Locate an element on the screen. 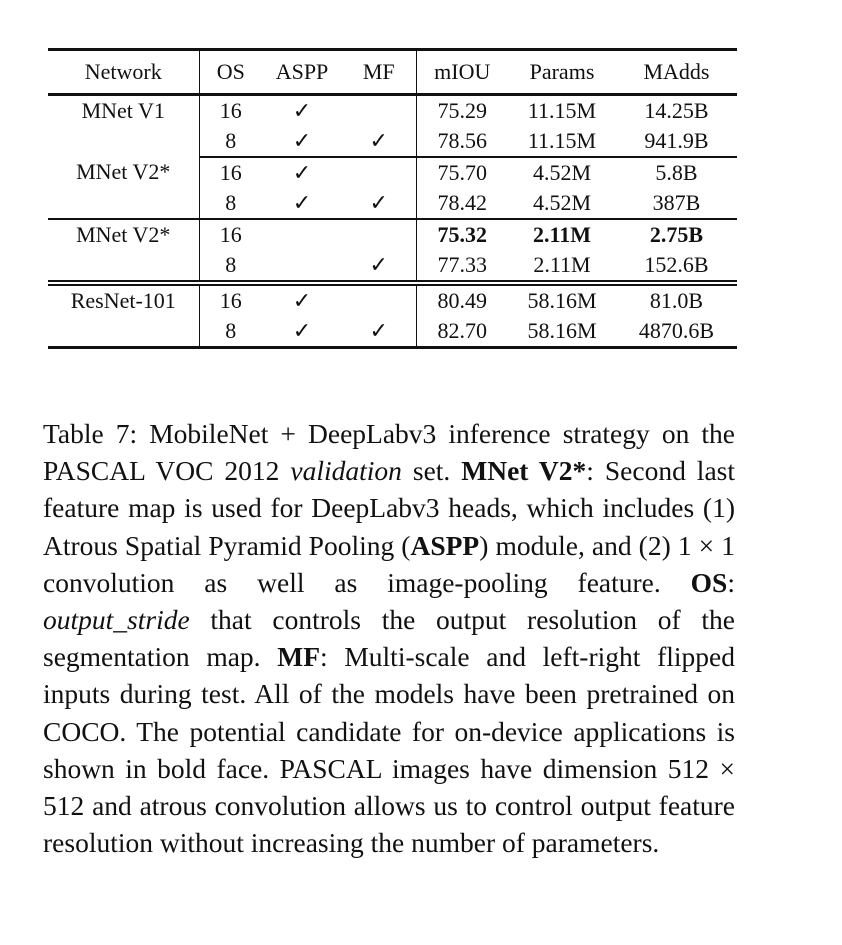 Image resolution: width=842 pixels, height=945 pixels. table-row: MNet V2* 16 75.70 4.52M 5.8B is located at coordinates (392, 188).